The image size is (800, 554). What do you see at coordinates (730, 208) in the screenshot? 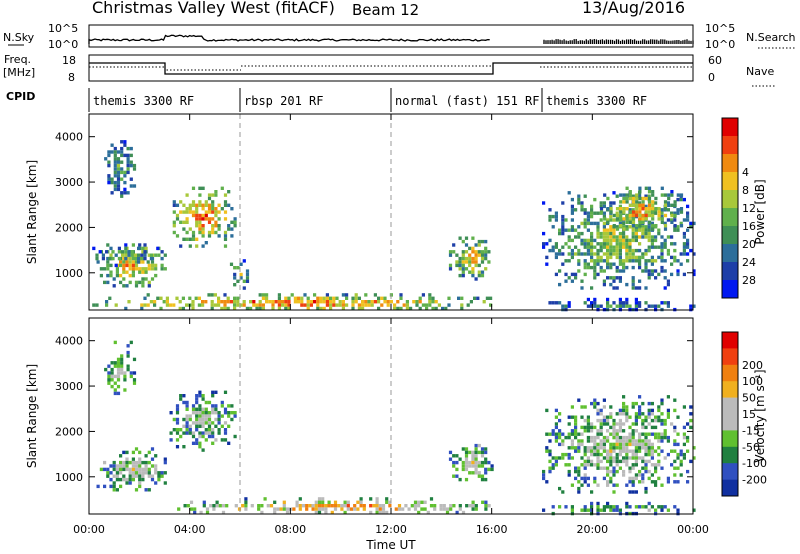
I see `colorbar-frame` at bounding box center [730, 208].